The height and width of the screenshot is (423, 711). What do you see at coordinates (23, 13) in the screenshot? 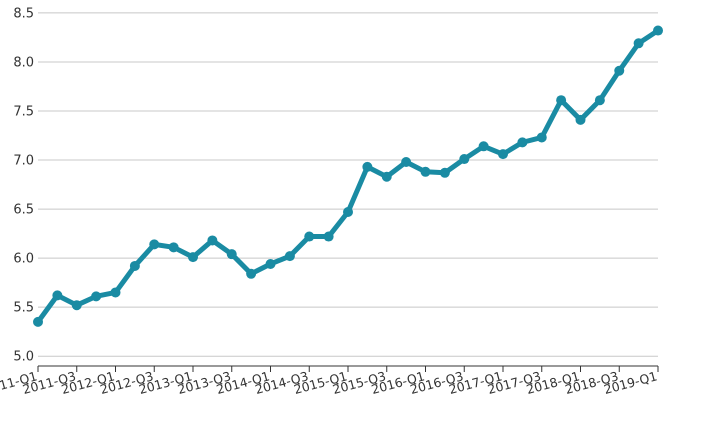
I see `y-tick-label: 8.5` at bounding box center [23, 13].